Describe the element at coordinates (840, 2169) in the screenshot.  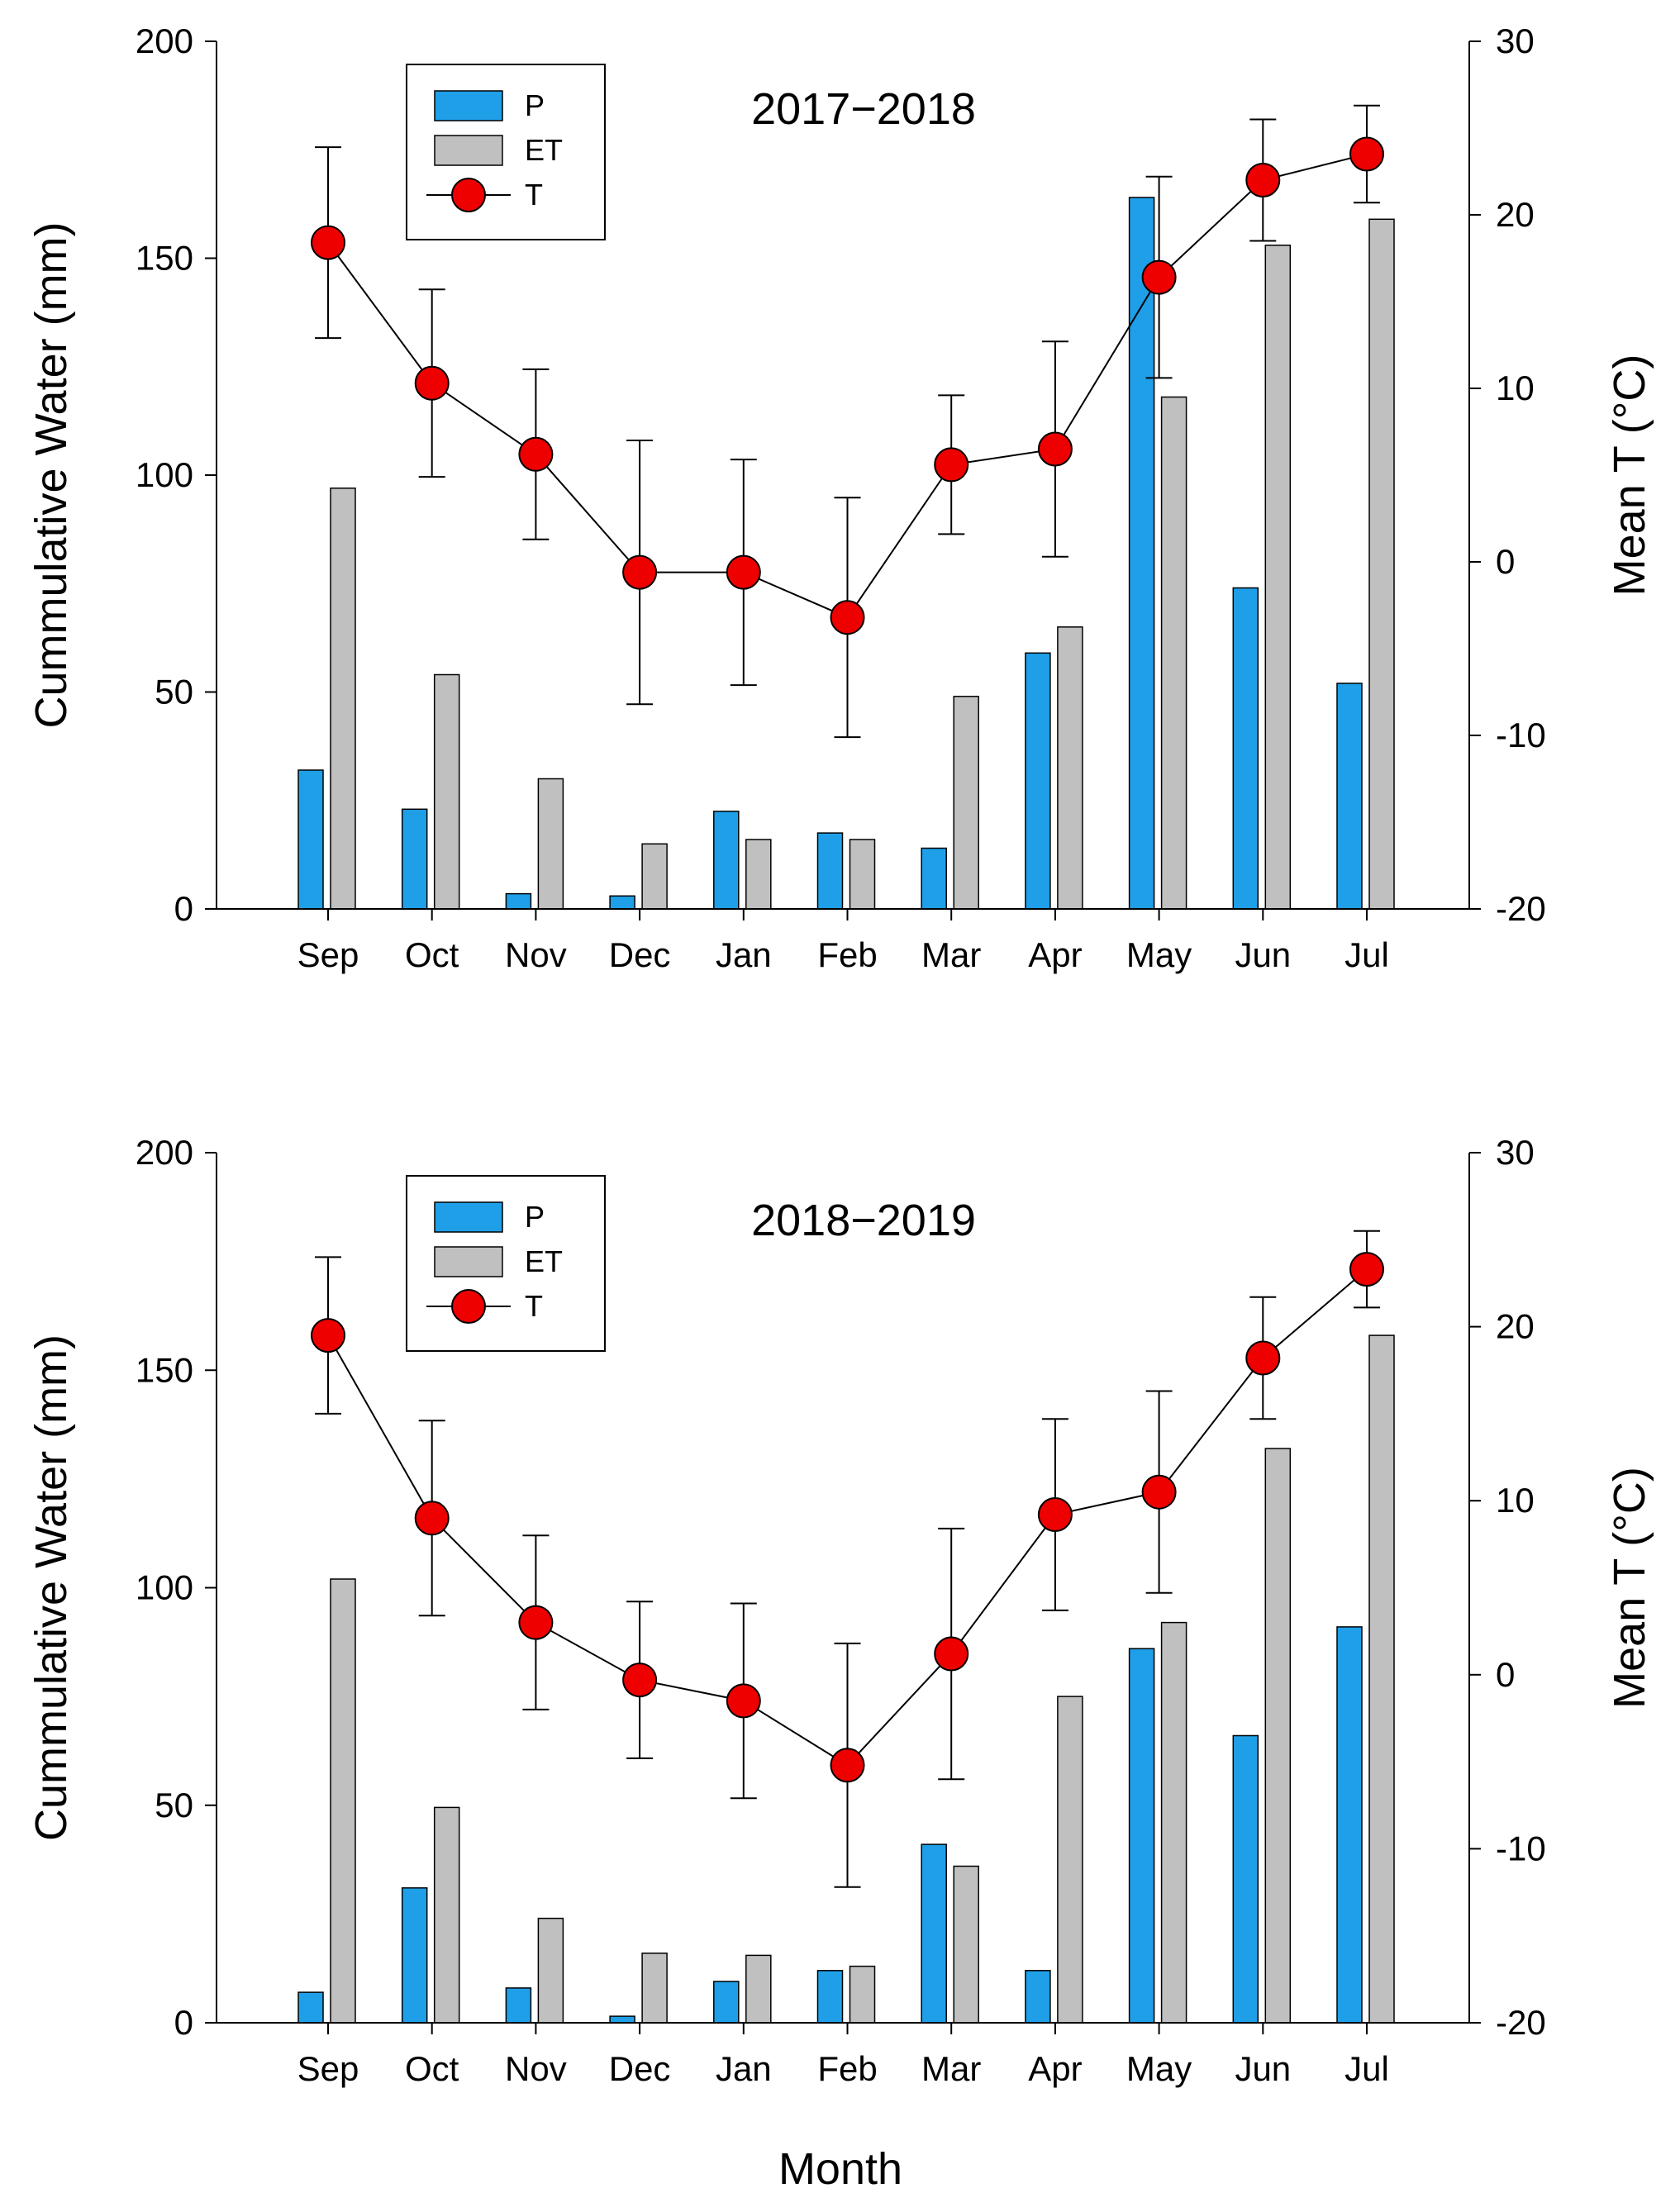
I see `shared-x-axis-title: Month` at that location.